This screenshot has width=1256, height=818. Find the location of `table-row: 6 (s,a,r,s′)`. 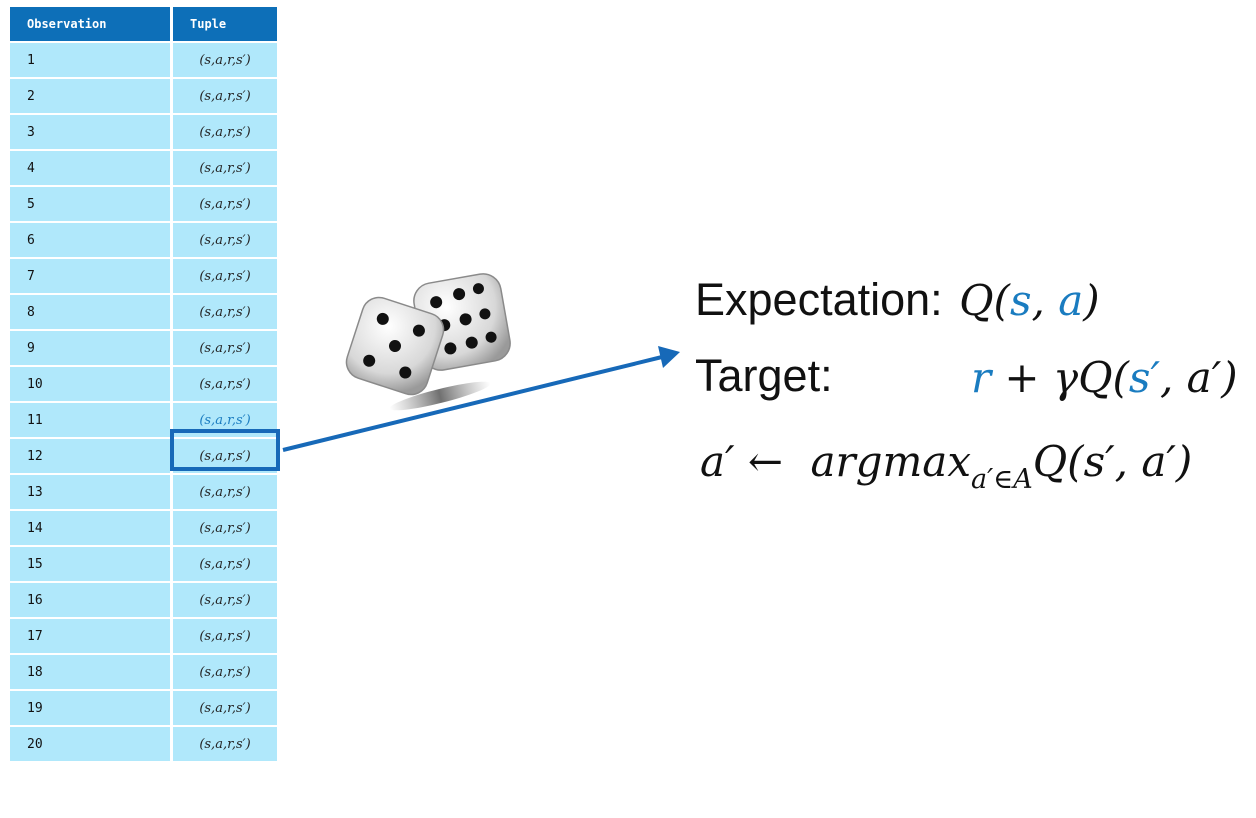

table-row: 6 (s,a,r,s′) is located at coordinates (143, 240).